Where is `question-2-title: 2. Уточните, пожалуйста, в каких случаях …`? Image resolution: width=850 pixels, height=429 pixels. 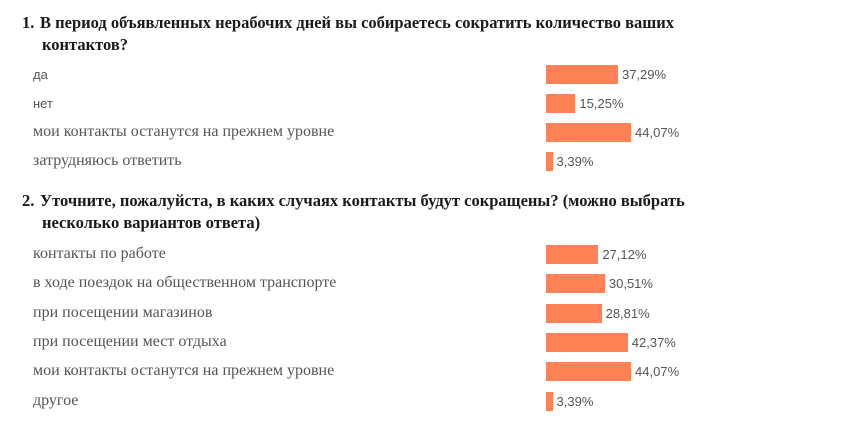 question-2-title: 2. Уточните, пожалуйста, в каких случаях … is located at coordinates (353, 212).